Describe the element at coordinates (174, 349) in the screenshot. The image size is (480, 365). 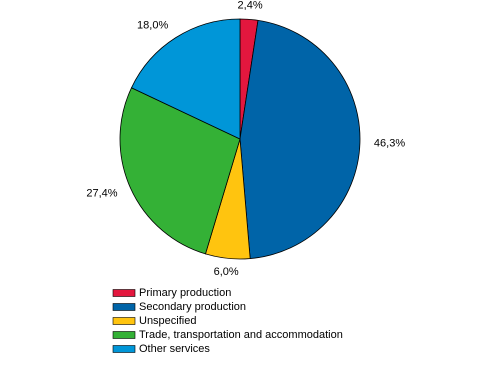
I see `legend-label: Other services` at that location.